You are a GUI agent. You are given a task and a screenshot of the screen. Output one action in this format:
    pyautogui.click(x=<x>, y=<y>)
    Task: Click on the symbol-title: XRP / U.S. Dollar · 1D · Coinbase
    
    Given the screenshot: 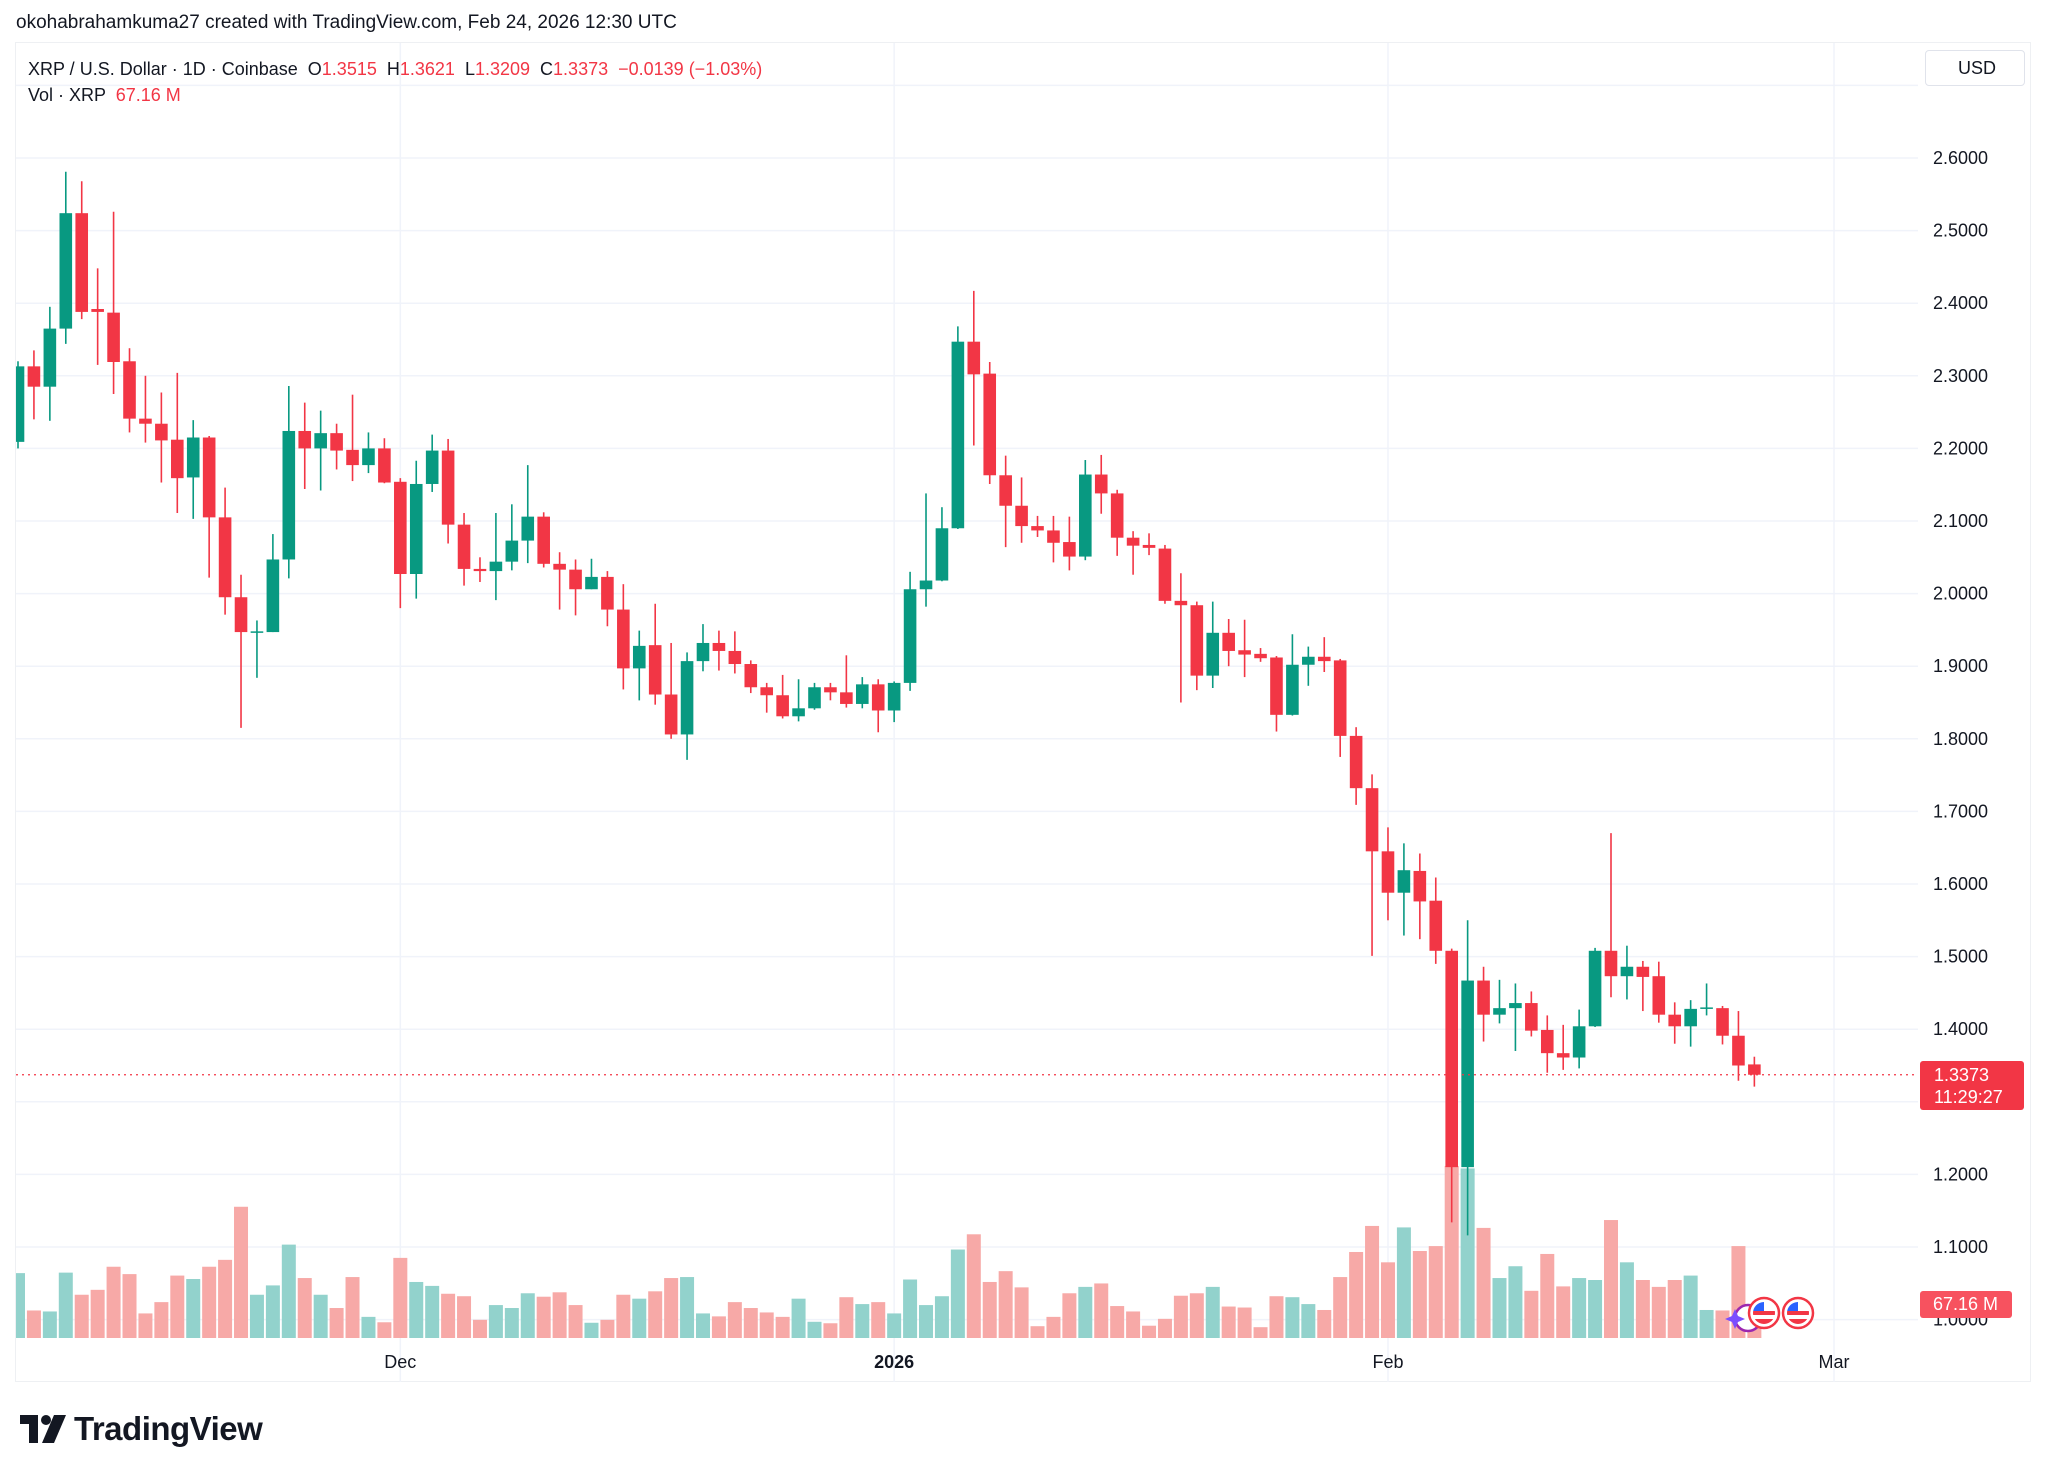 What is the action you would take?
    pyautogui.click(x=163, y=69)
    